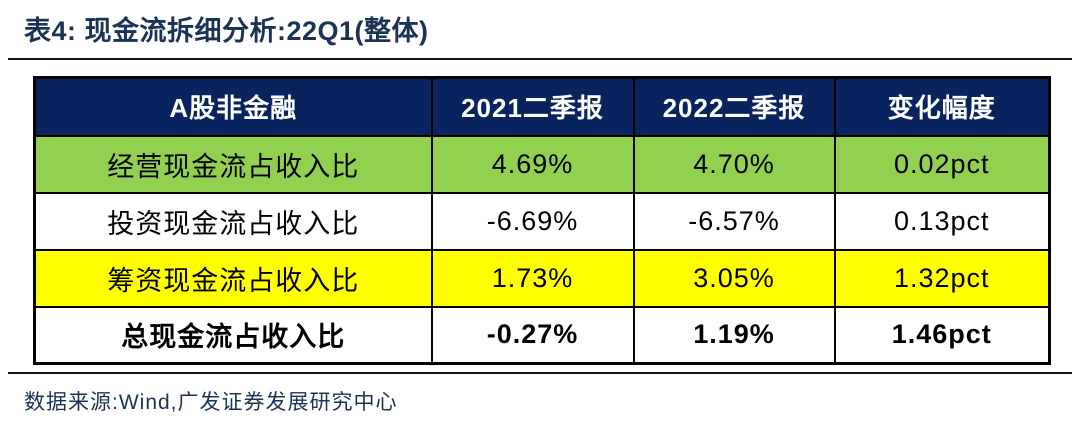 The width and height of the screenshot is (1080, 436). I want to click on row-operating-cash-flow: 经营现金流占收入比 4.69% 4.70% 0.02pct, so click(542, 164).